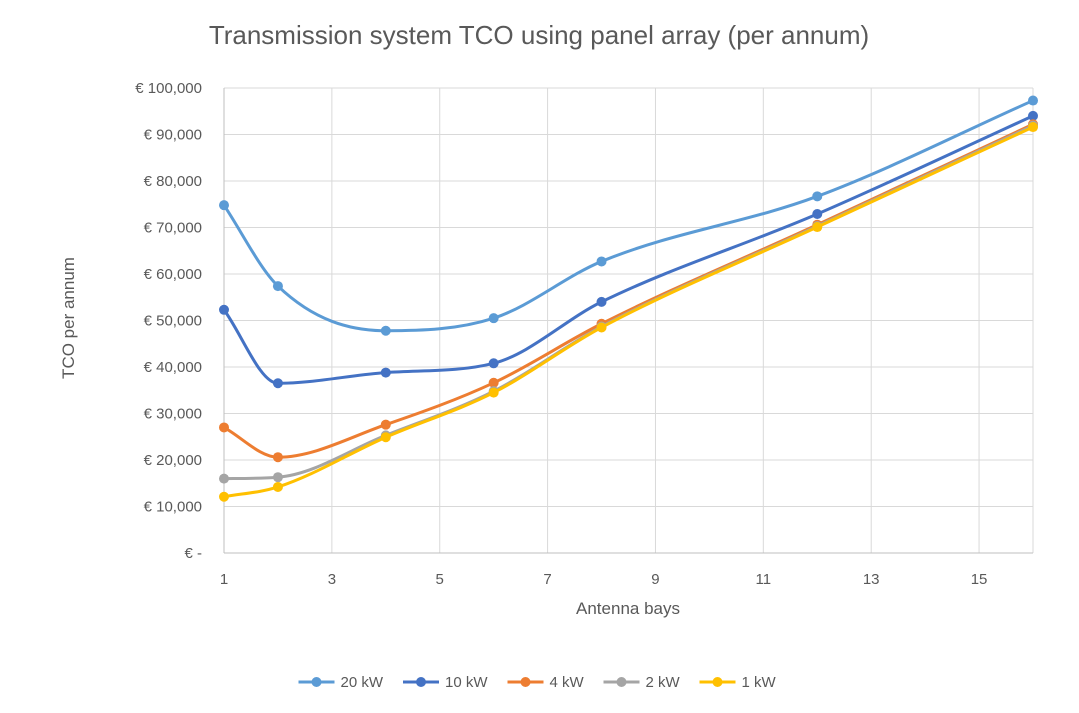 Image resolution: width=1079 pixels, height=713 pixels. Describe the element at coordinates (604, 579) in the screenshot. I see `x-axis-ticks: 1 3 5 7 9 11 13 15` at that location.